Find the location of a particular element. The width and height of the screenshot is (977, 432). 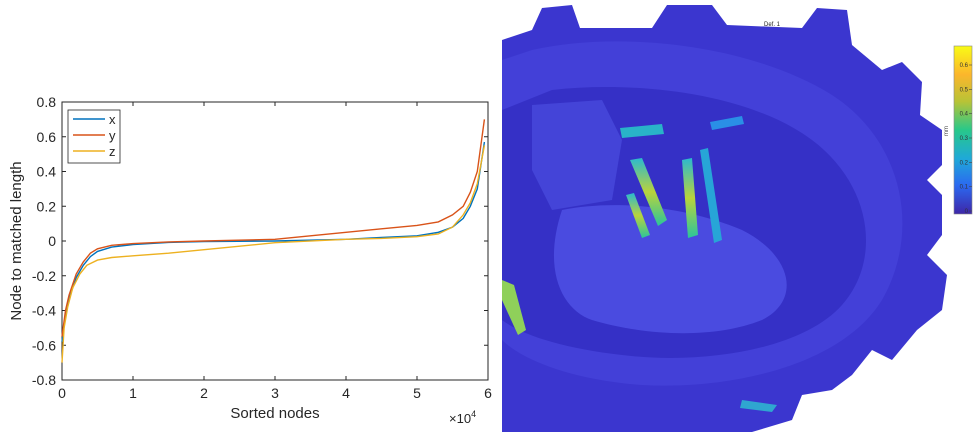

y-tick-label: 0.6 is located at coordinates (47, 137).